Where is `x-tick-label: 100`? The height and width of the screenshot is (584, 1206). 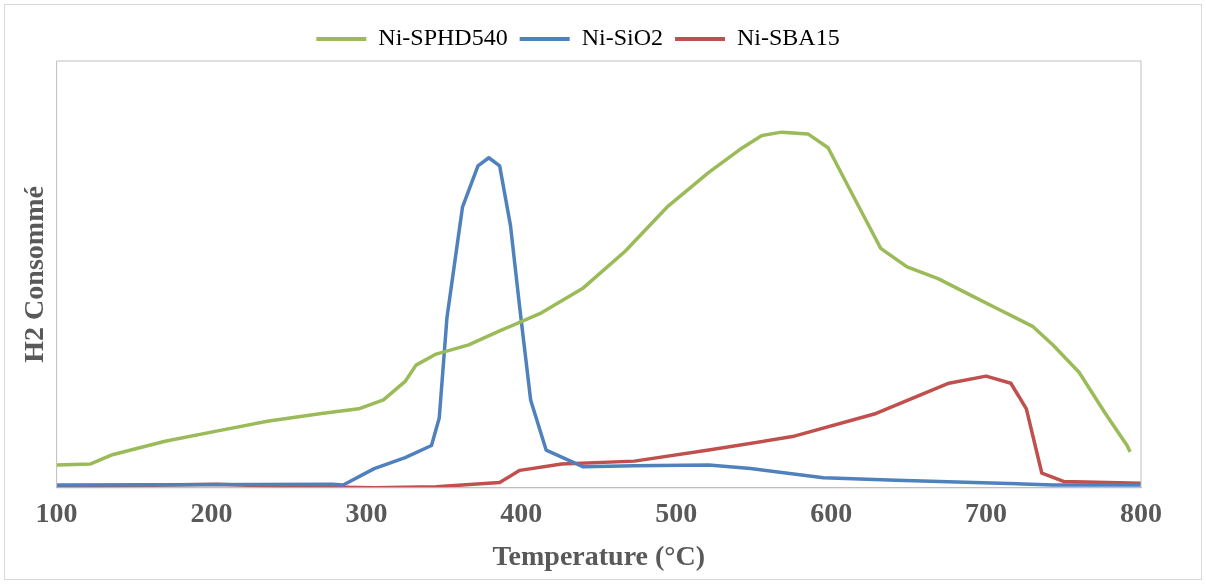
x-tick-label: 100 is located at coordinates (56, 512).